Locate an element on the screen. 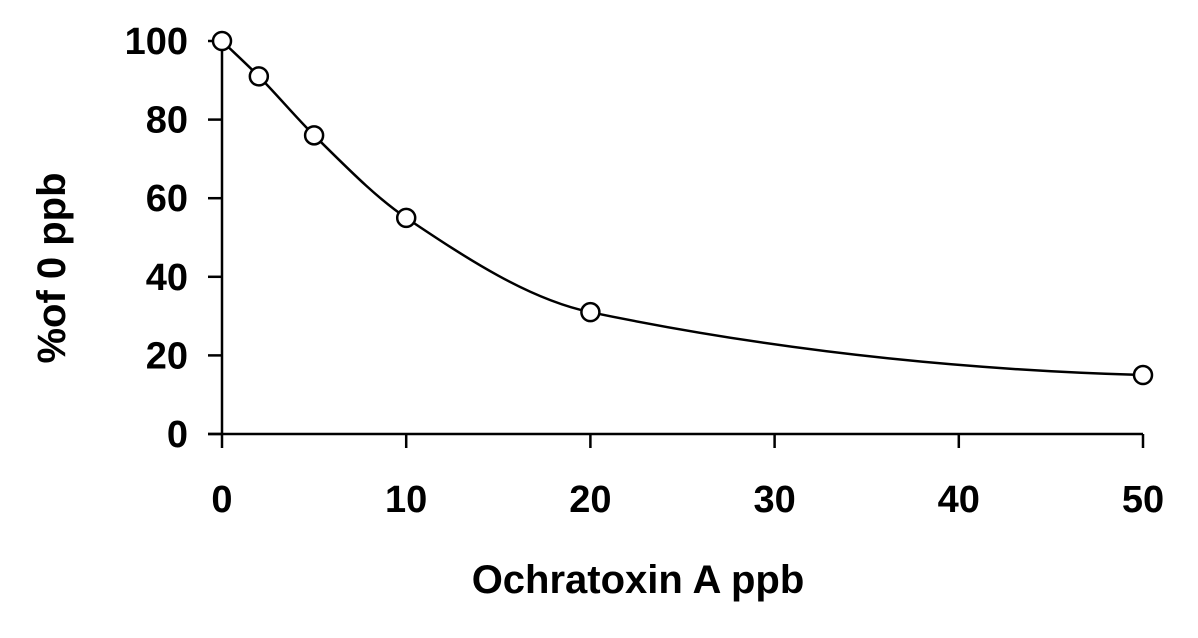 The image size is (1198, 638). x-tick-label: 0 is located at coordinates (221, 500).